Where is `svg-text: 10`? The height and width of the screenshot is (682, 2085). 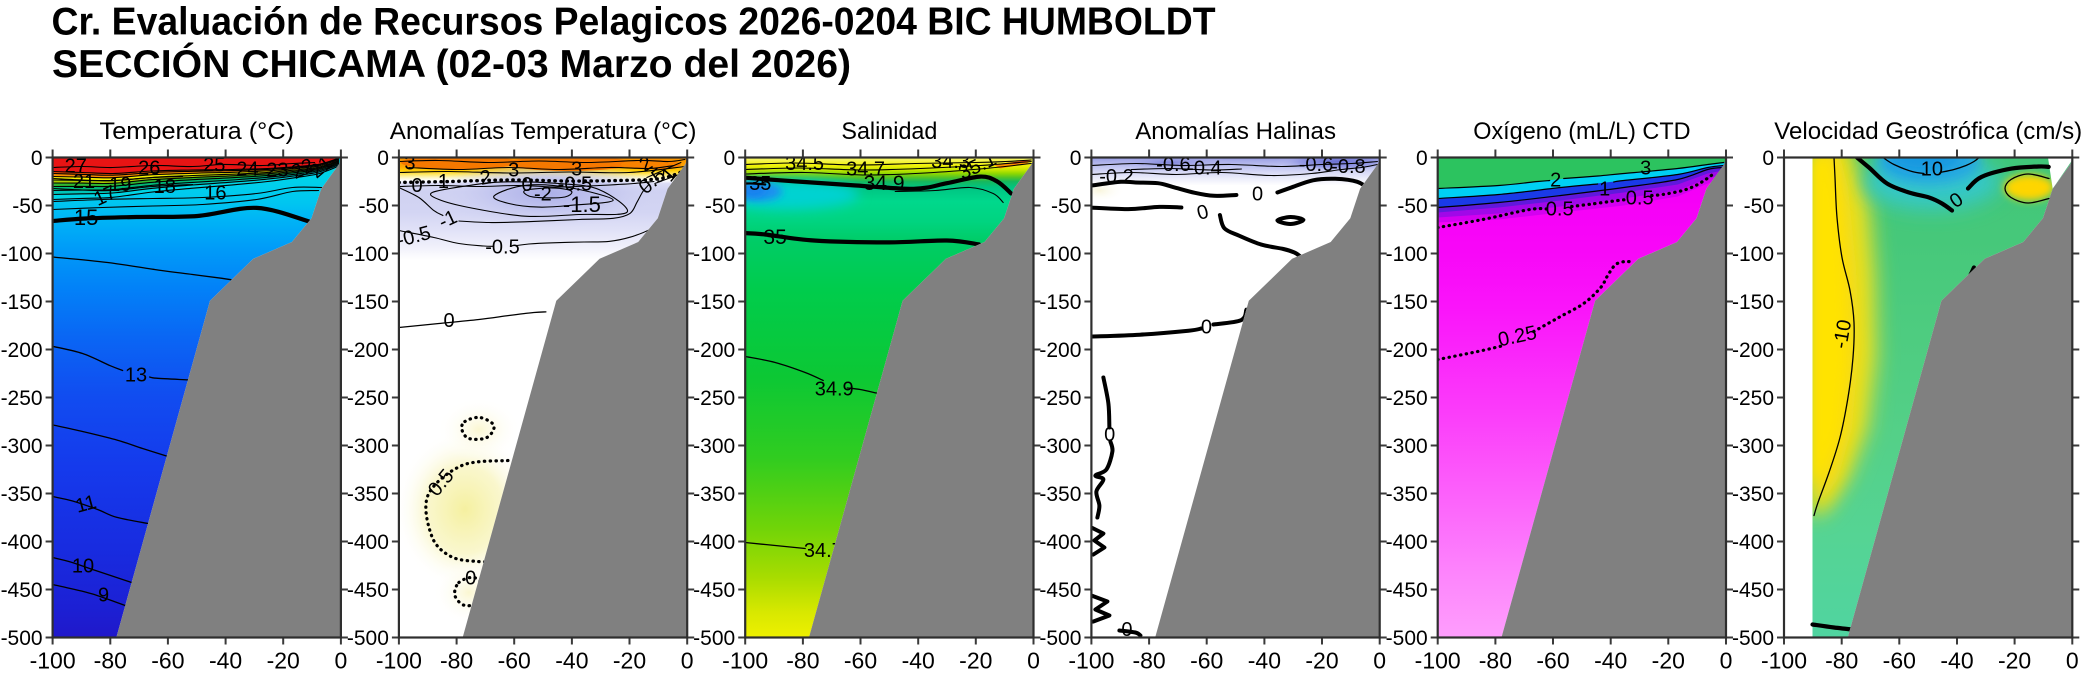
svg-text: 10 is located at coordinates (83, 567).